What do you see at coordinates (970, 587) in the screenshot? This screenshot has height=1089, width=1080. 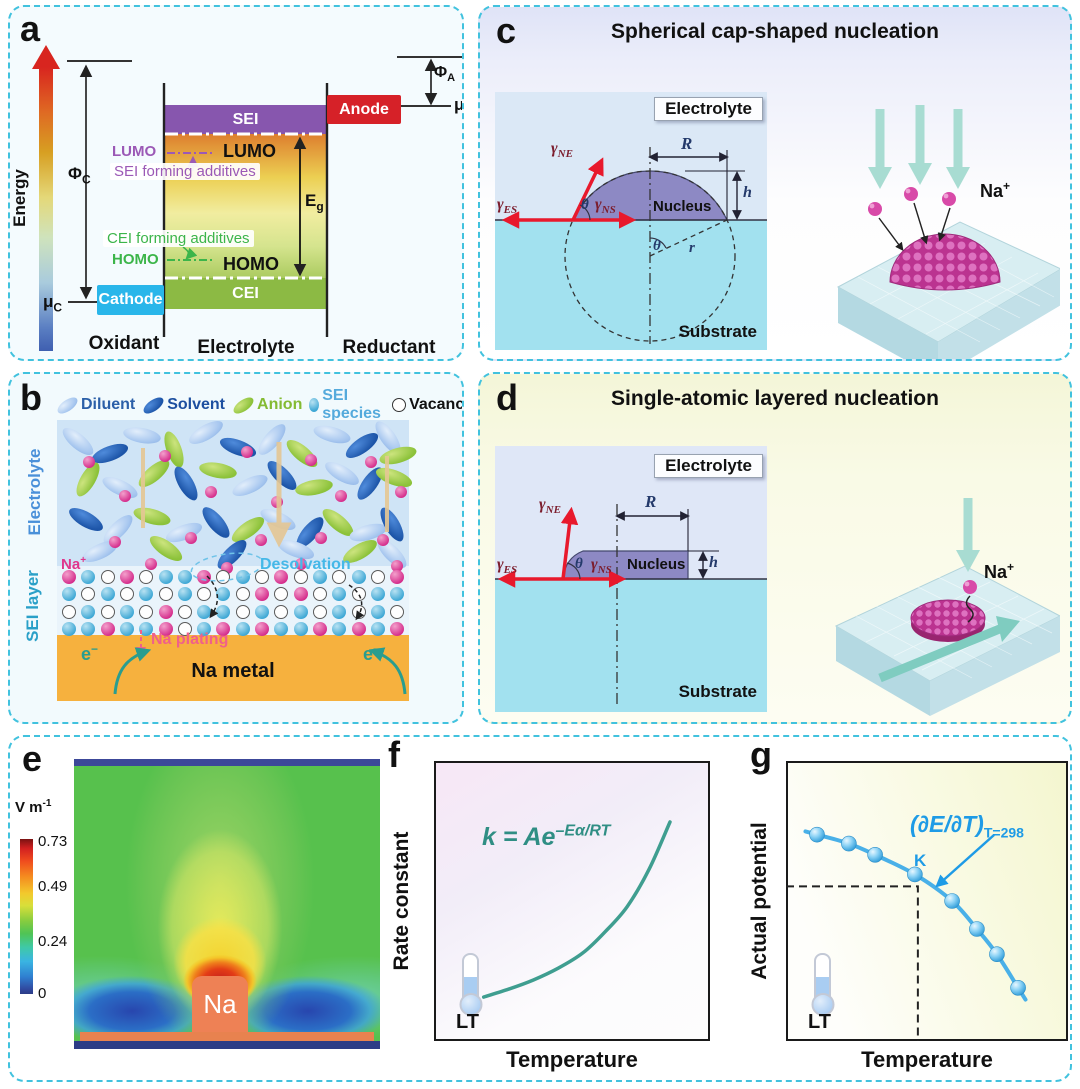 I see `na-ion-sphere` at bounding box center [970, 587].